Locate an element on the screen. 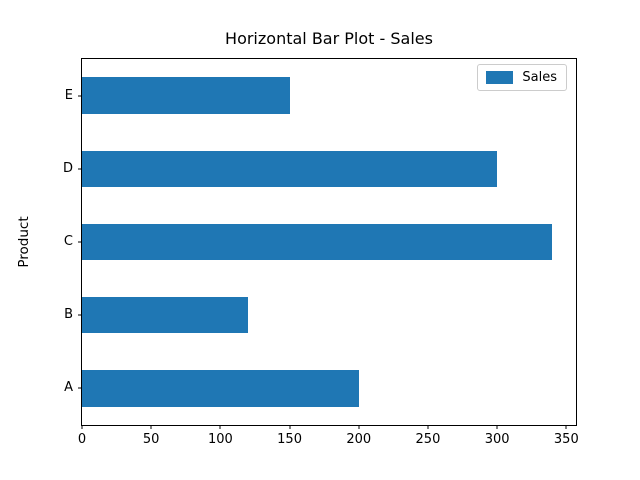  y-tick-label-d: D is located at coordinates (67, 168).